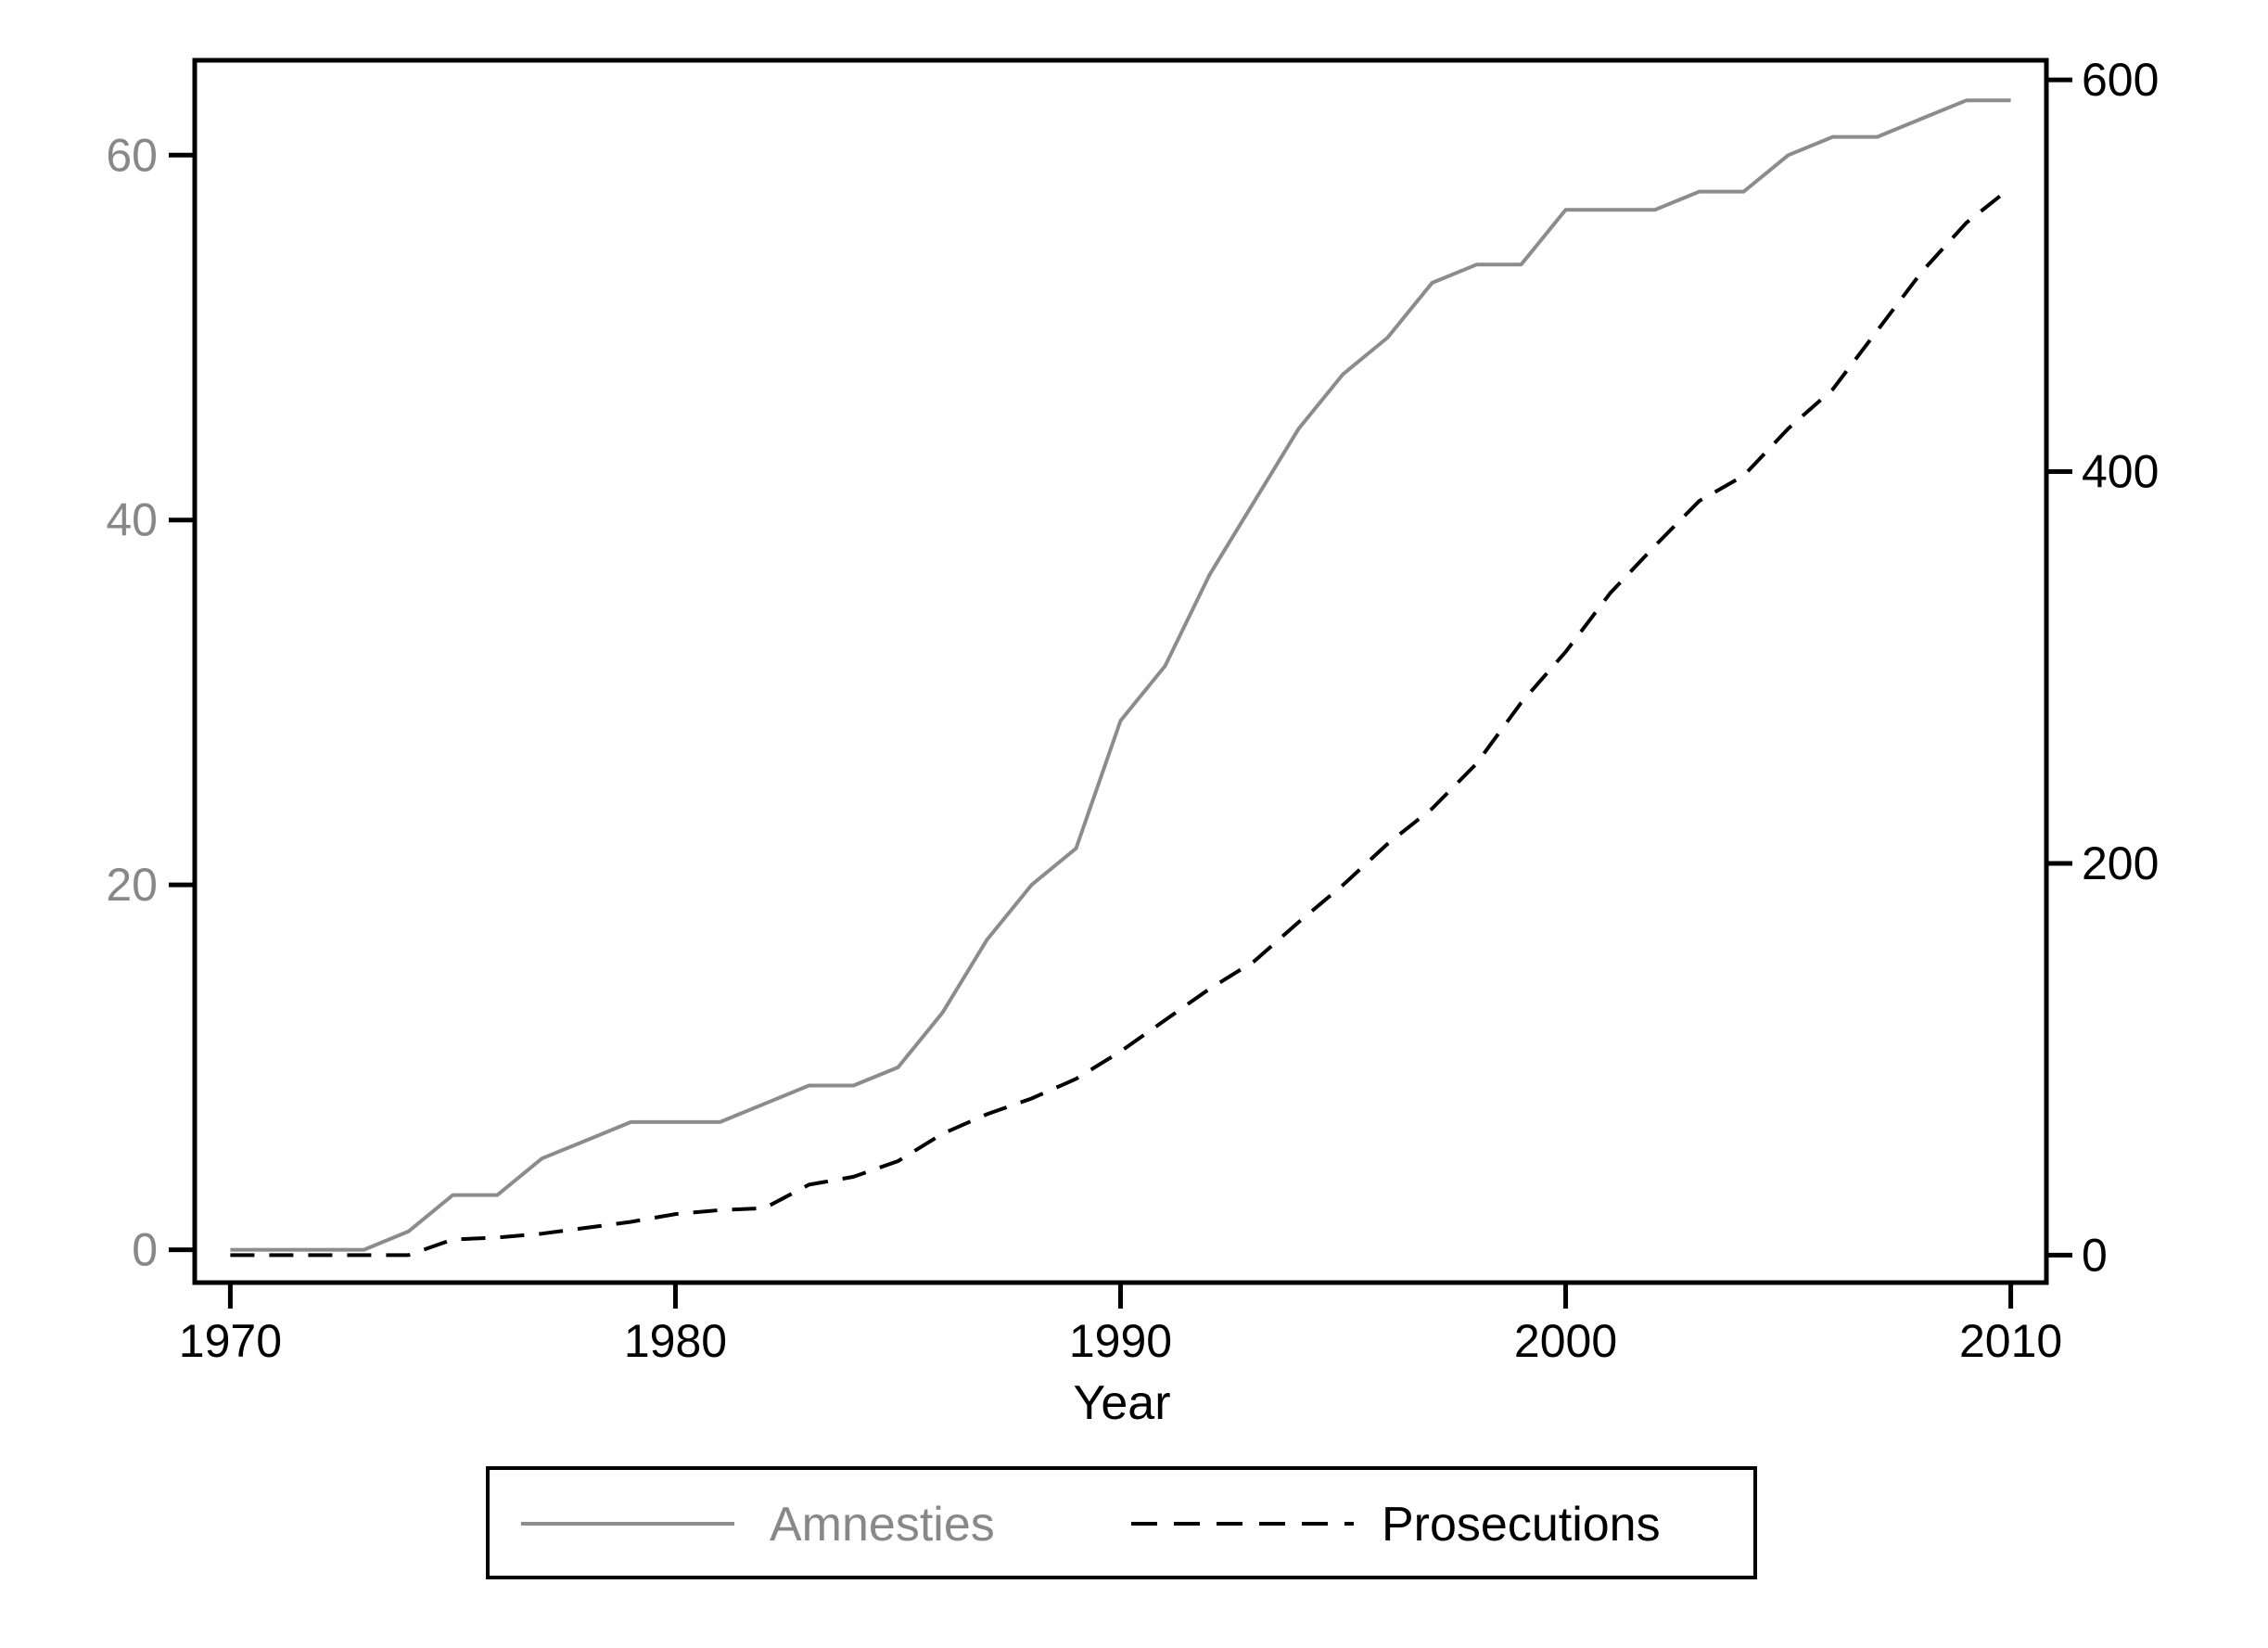 This screenshot has width=2268, height=1648. I want to click on x-axis: 1970 1980 1990 2000 2010, so click(1120, 1325).